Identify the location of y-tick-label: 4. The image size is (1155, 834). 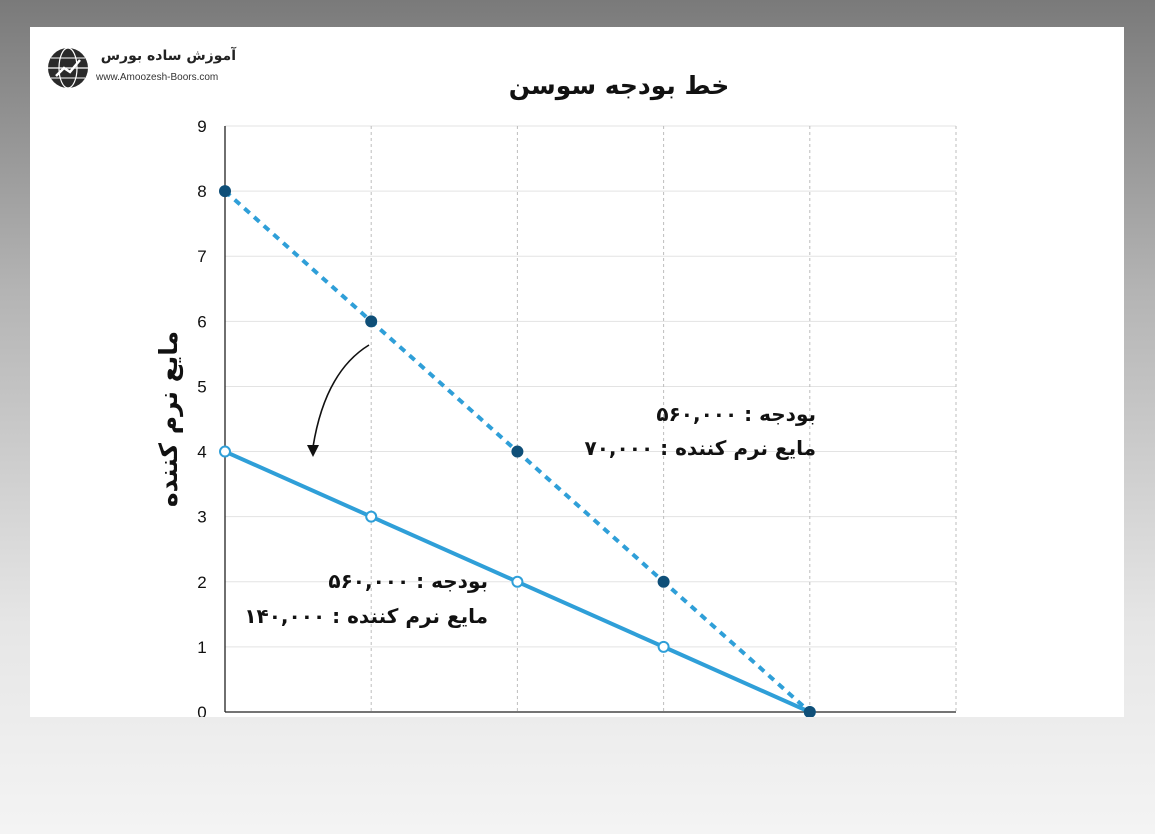
(201, 452).